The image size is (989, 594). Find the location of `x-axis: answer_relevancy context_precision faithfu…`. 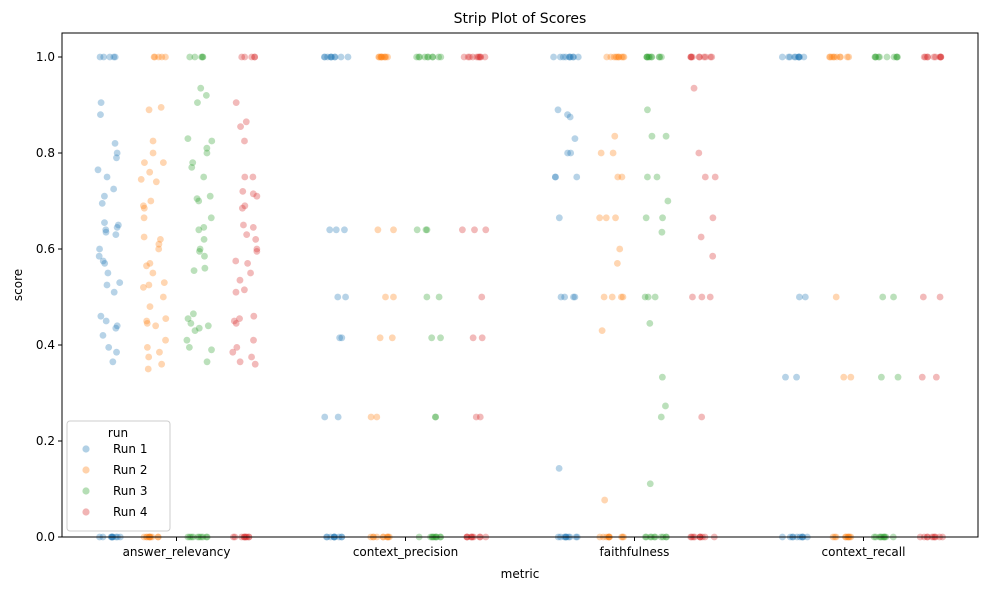

x-axis: answer_relevancy context_precision faithfu… is located at coordinates (514, 548).